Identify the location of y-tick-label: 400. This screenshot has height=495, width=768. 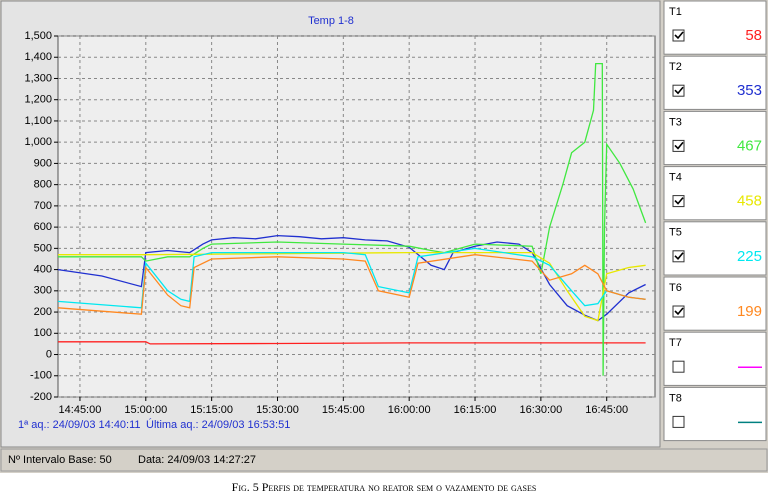
(43, 269).